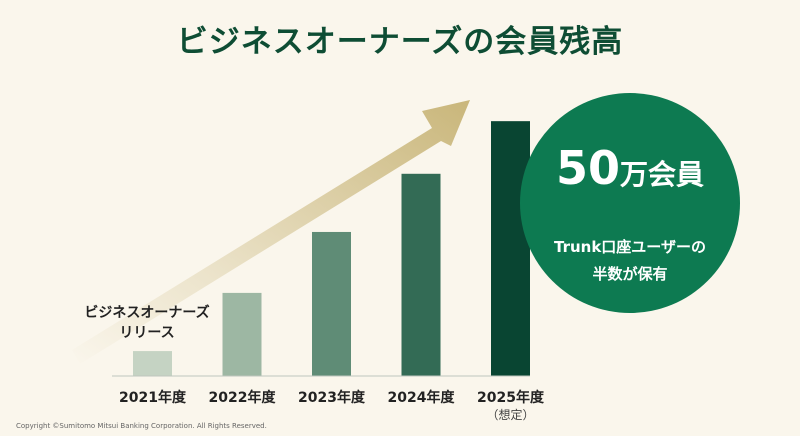 The image size is (800, 436). Describe the element at coordinates (147, 333) in the screenshot. I see `release-annotation-line2: リリース` at that location.